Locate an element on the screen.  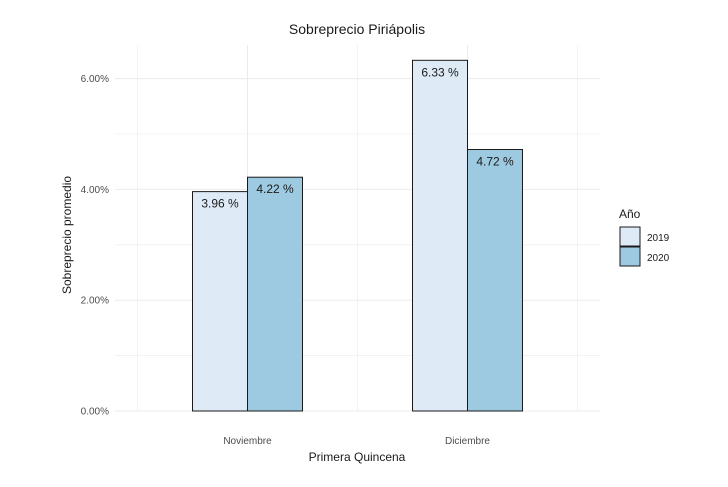
legend-label-2020: 2020 is located at coordinates (658, 258).